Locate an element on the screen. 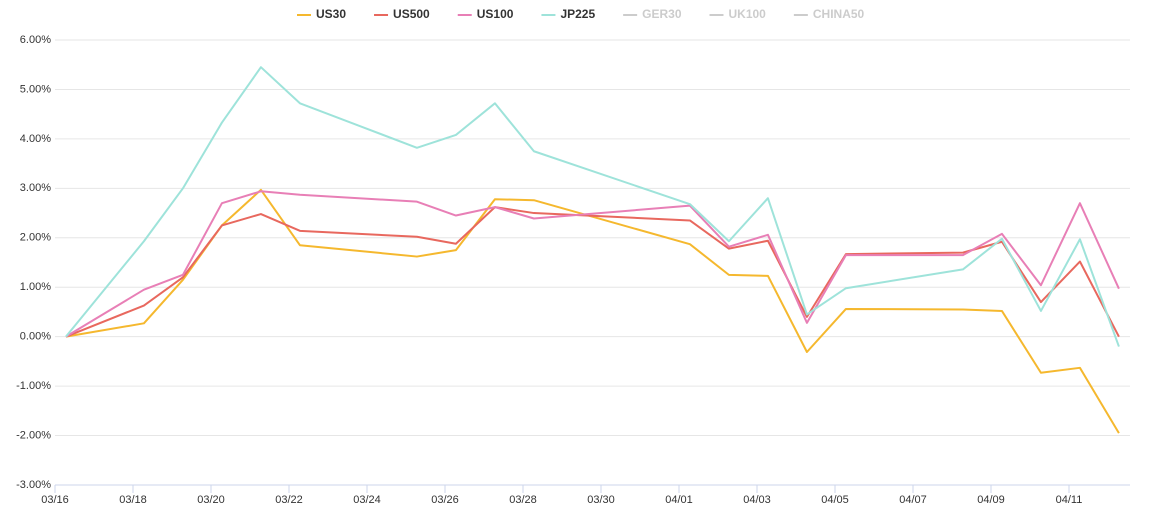 This screenshot has height=521, width=1153. legend-item: CHINA50 is located at coordinates (829, 14).